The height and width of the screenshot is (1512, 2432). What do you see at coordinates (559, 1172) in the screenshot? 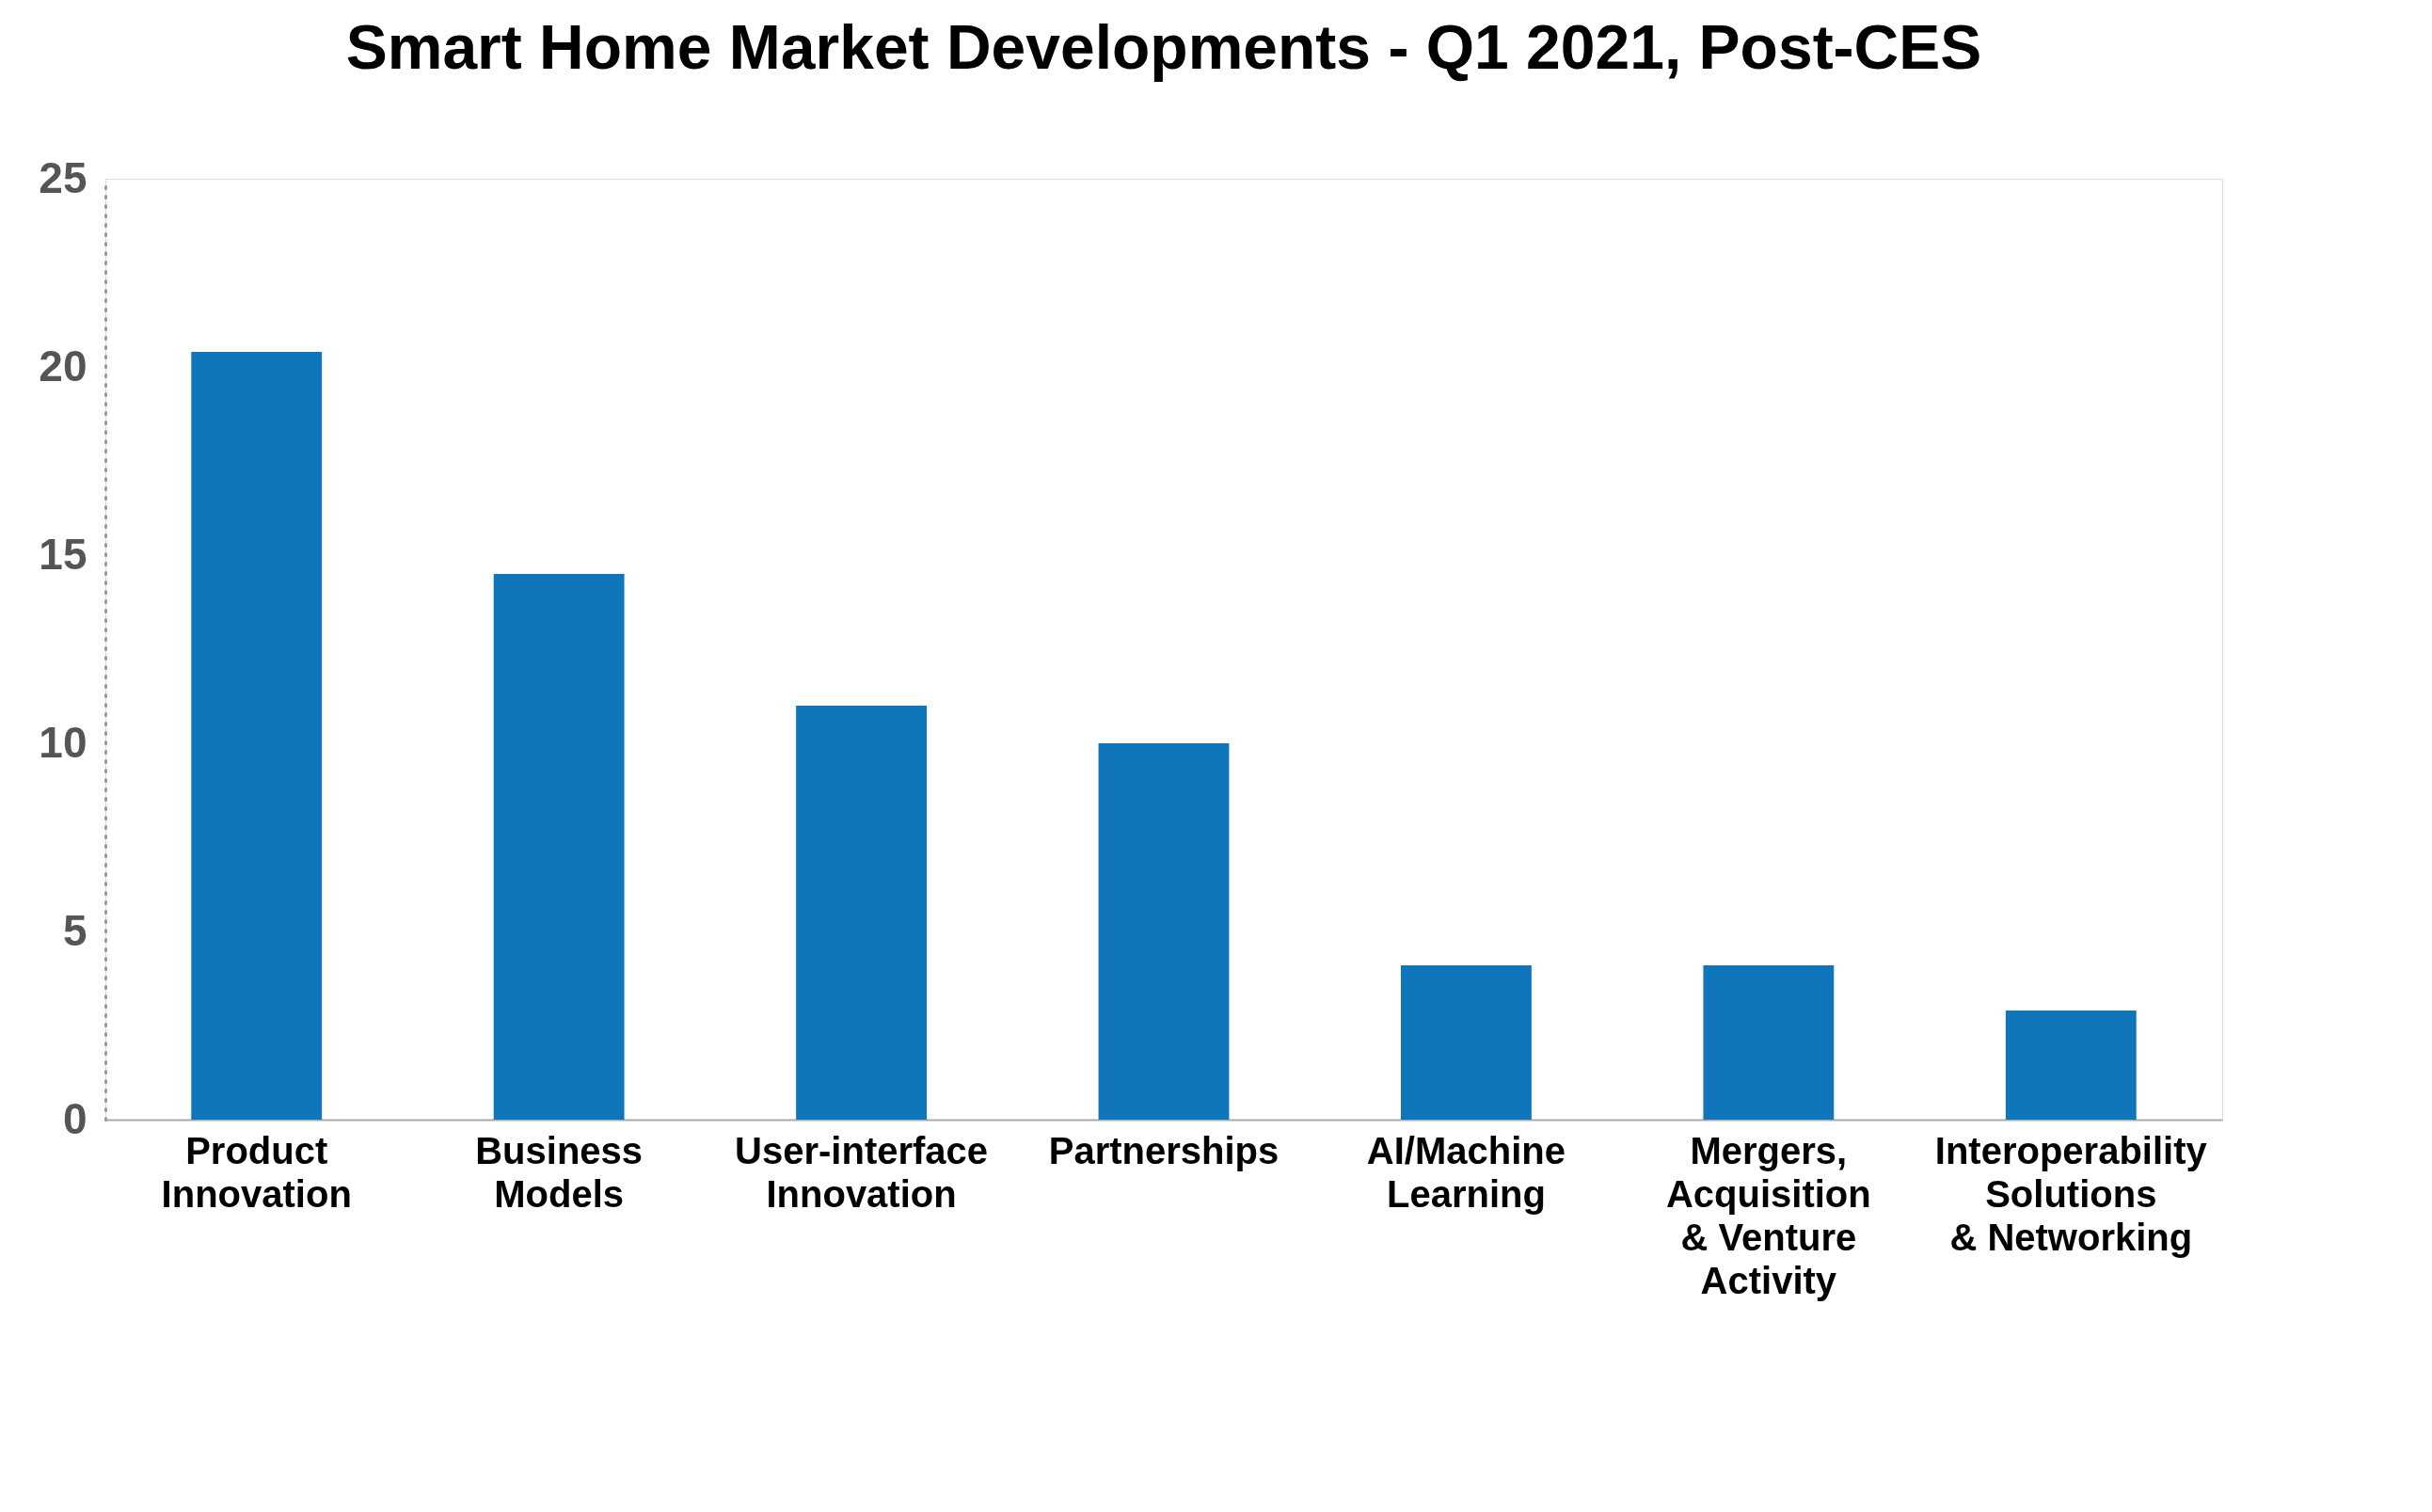
I see `x-tick-label: Business Models` at bounding box center [559, 1172].